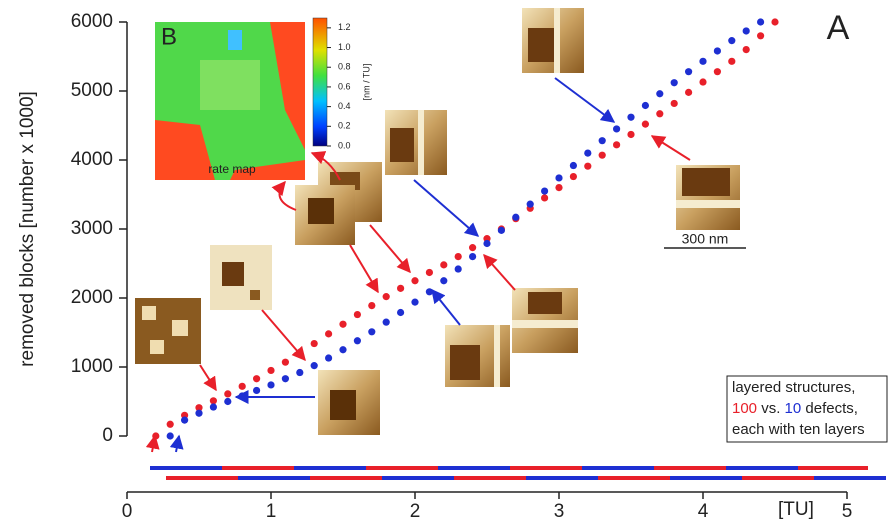  What do you see at coordinates (559, 511) in the screenshot?
I see `x-tick-label: 3` at bounding box center [559, 511].